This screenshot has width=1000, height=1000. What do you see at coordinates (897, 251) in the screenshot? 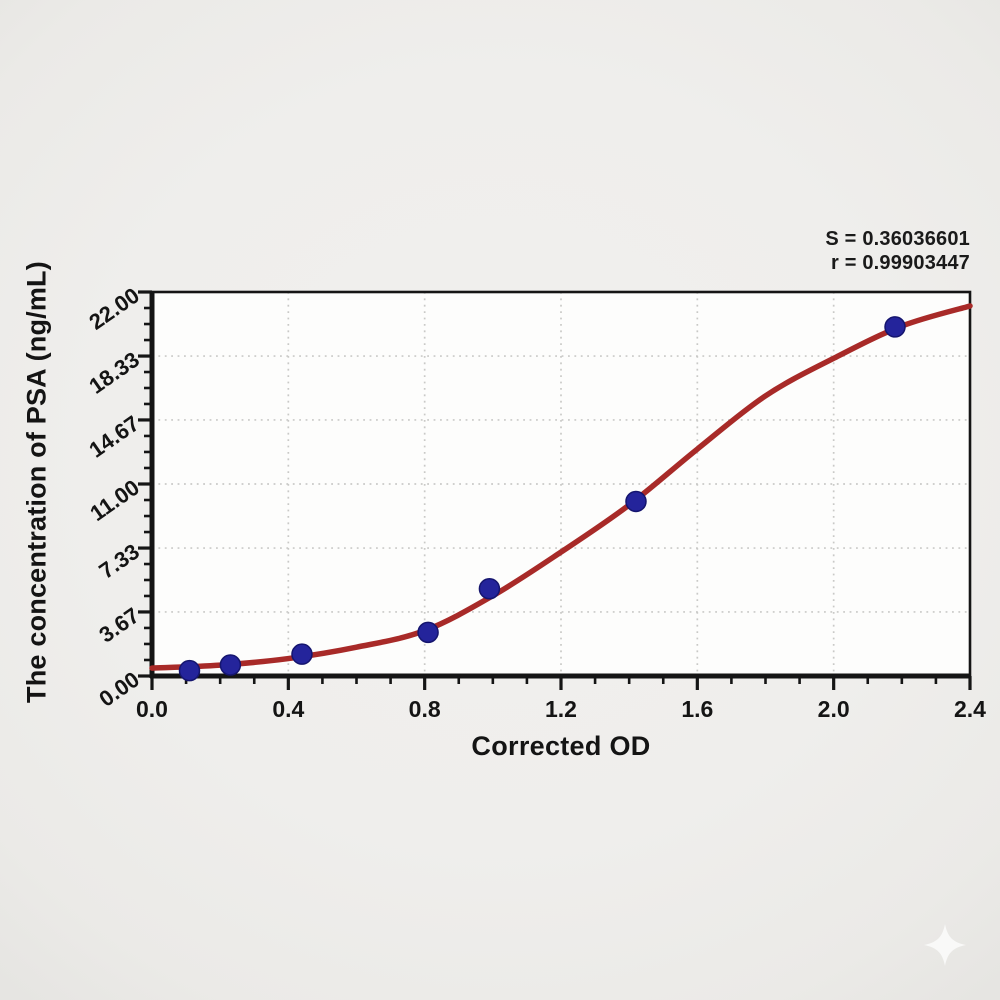
I see `fit-statistics: S = 0.36036601 r = 0.99903447` at bounding box center [897, 251].